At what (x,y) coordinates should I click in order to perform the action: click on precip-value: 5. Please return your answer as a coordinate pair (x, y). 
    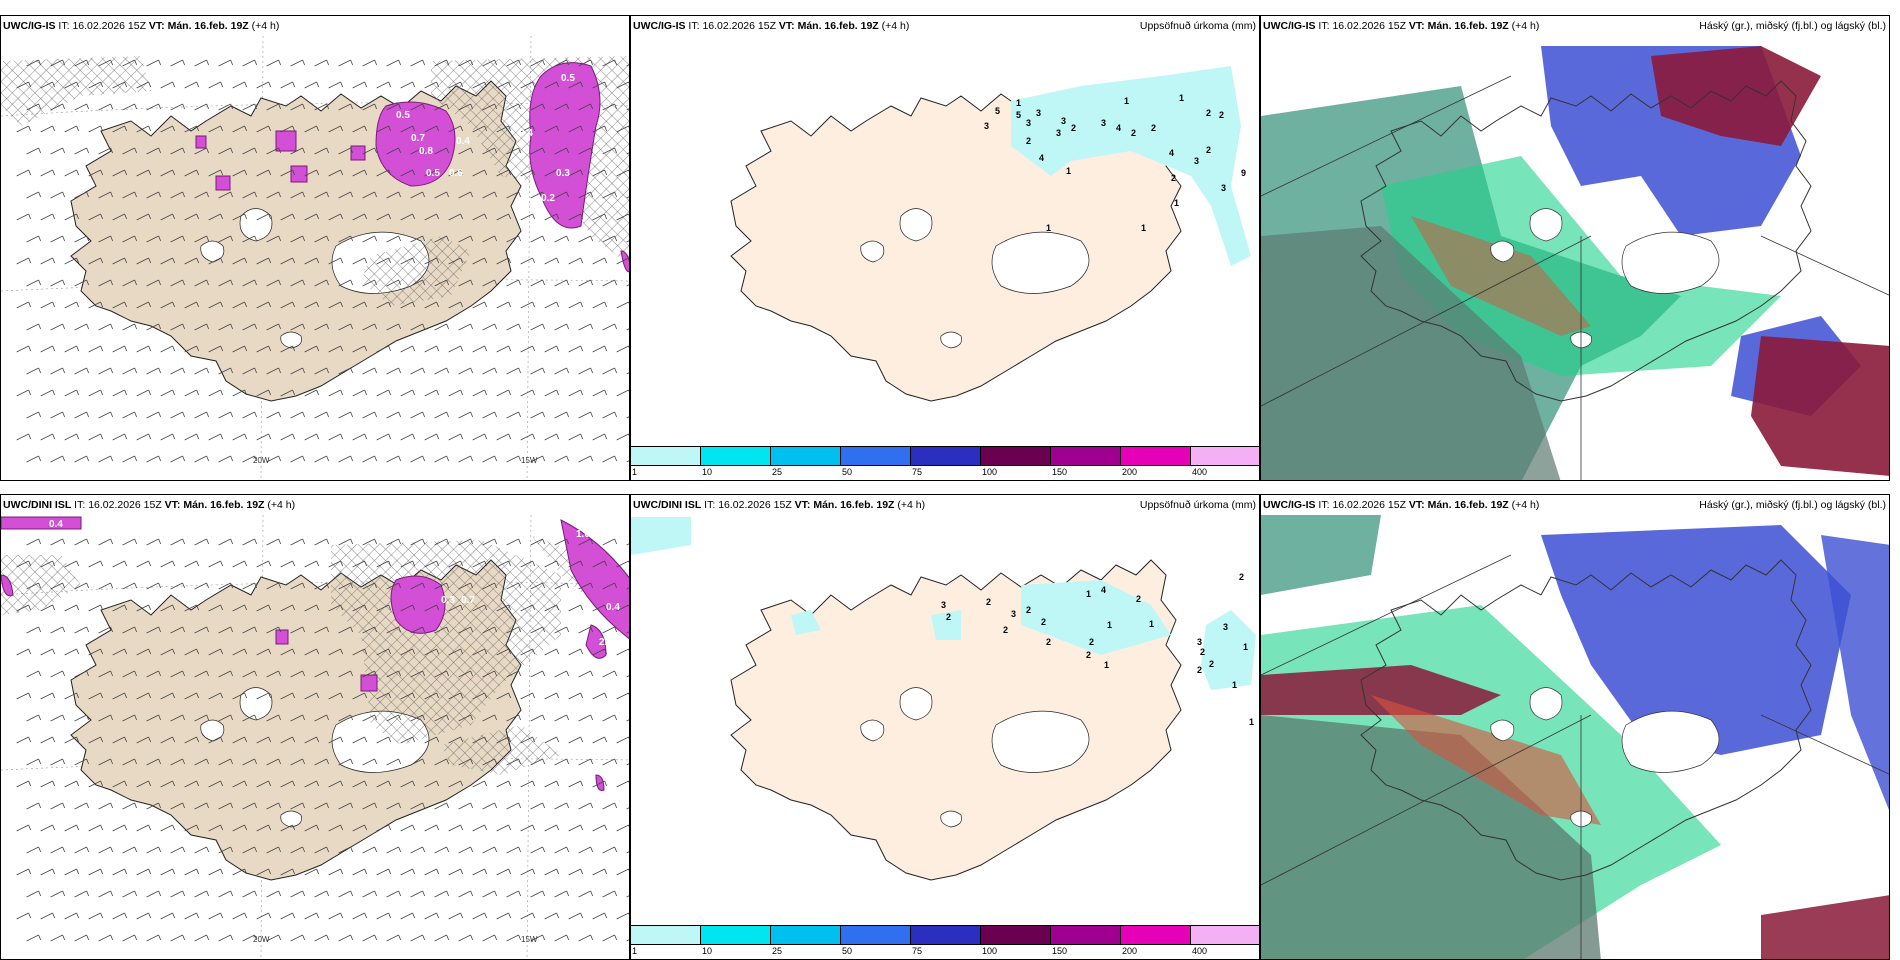
    Looking at the image, I should click on (1018, 115).